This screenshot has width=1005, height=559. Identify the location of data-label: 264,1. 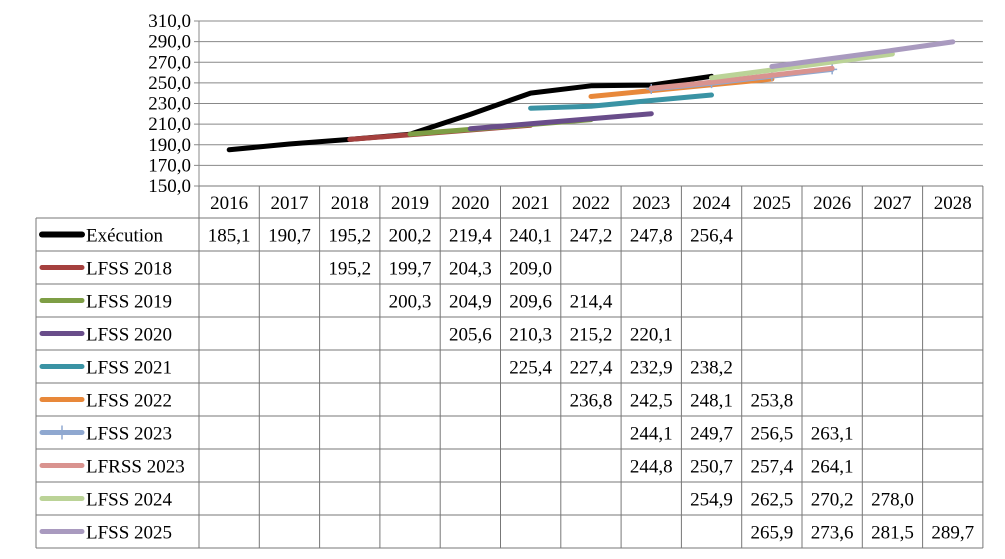
(832, 467).